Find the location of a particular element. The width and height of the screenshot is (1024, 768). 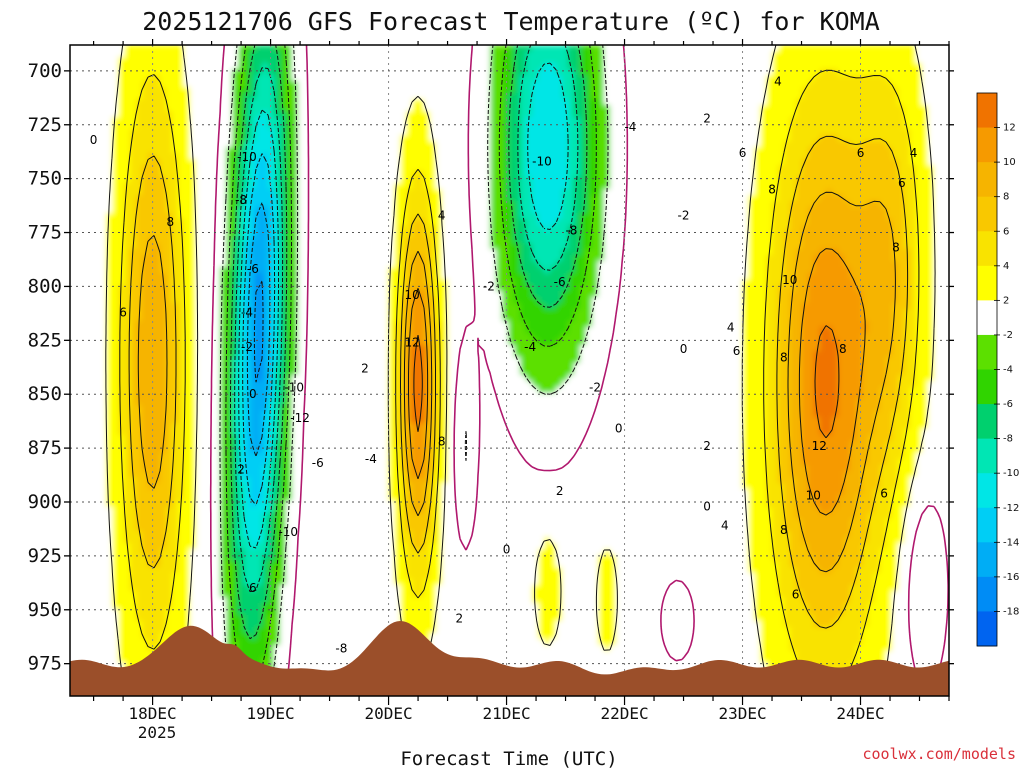

y-tick-label: 975 is located at coordinates (45, 664).